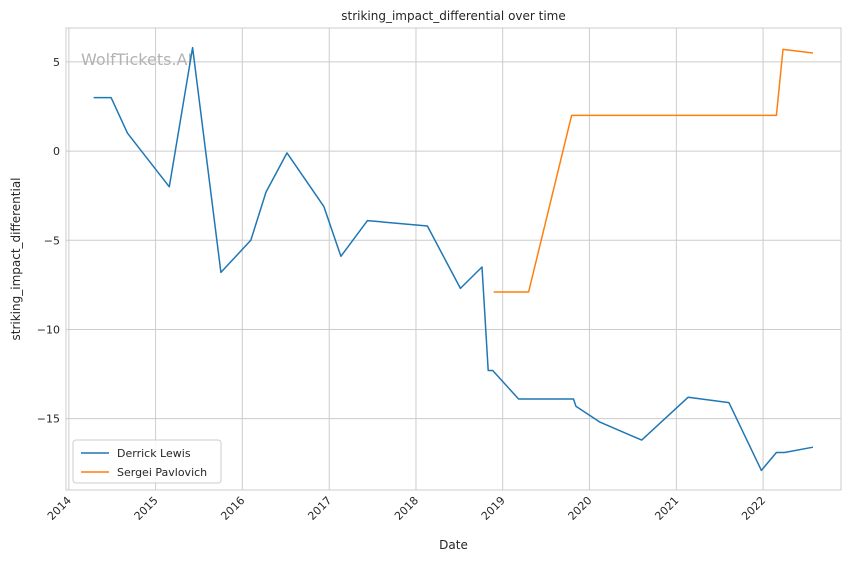 The height and width of the screenshot is (561, 850). Describe the element at coordinates (48, 329) in the screenshot. I see `y-tick-label: −10` at that location.